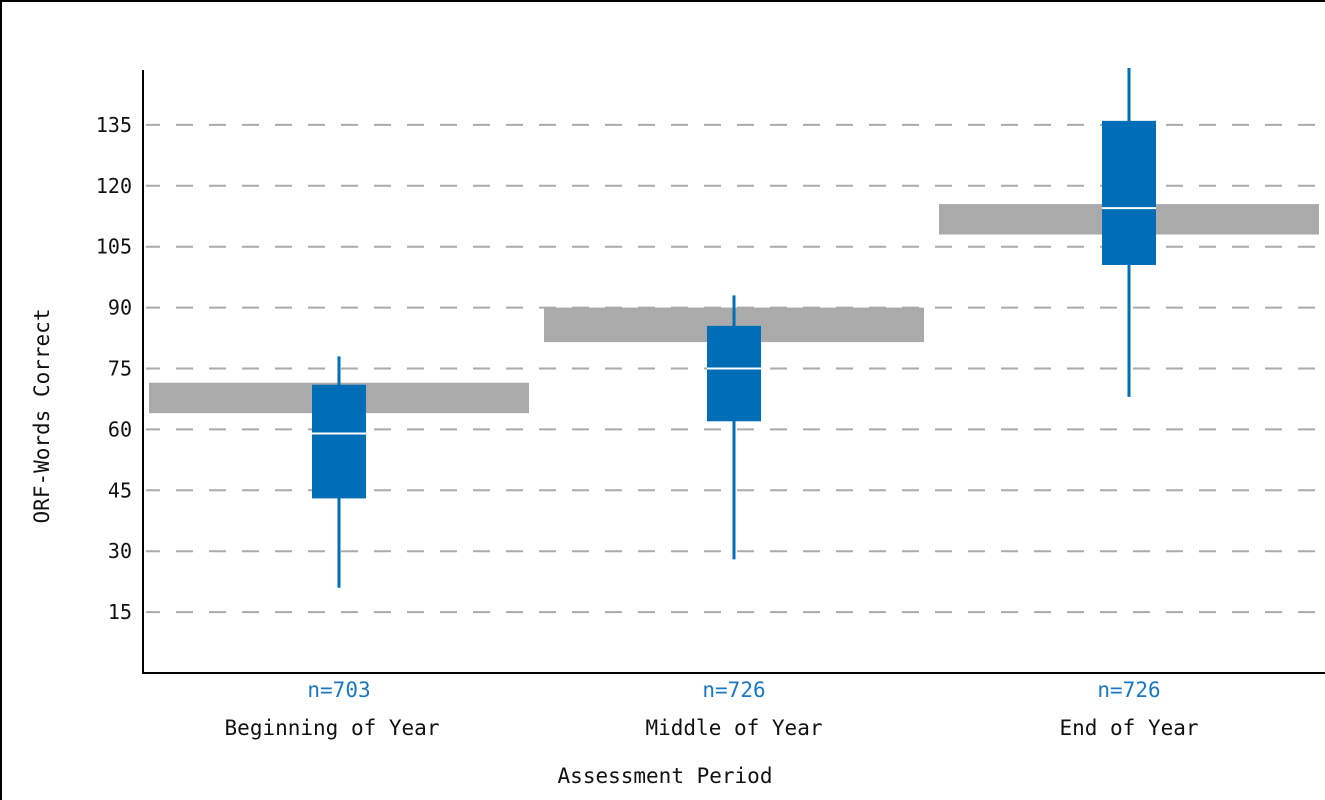  Describe the element at coordinates (1128, 690) in the screenshot. I see `count-label-3: n=726` at that location.